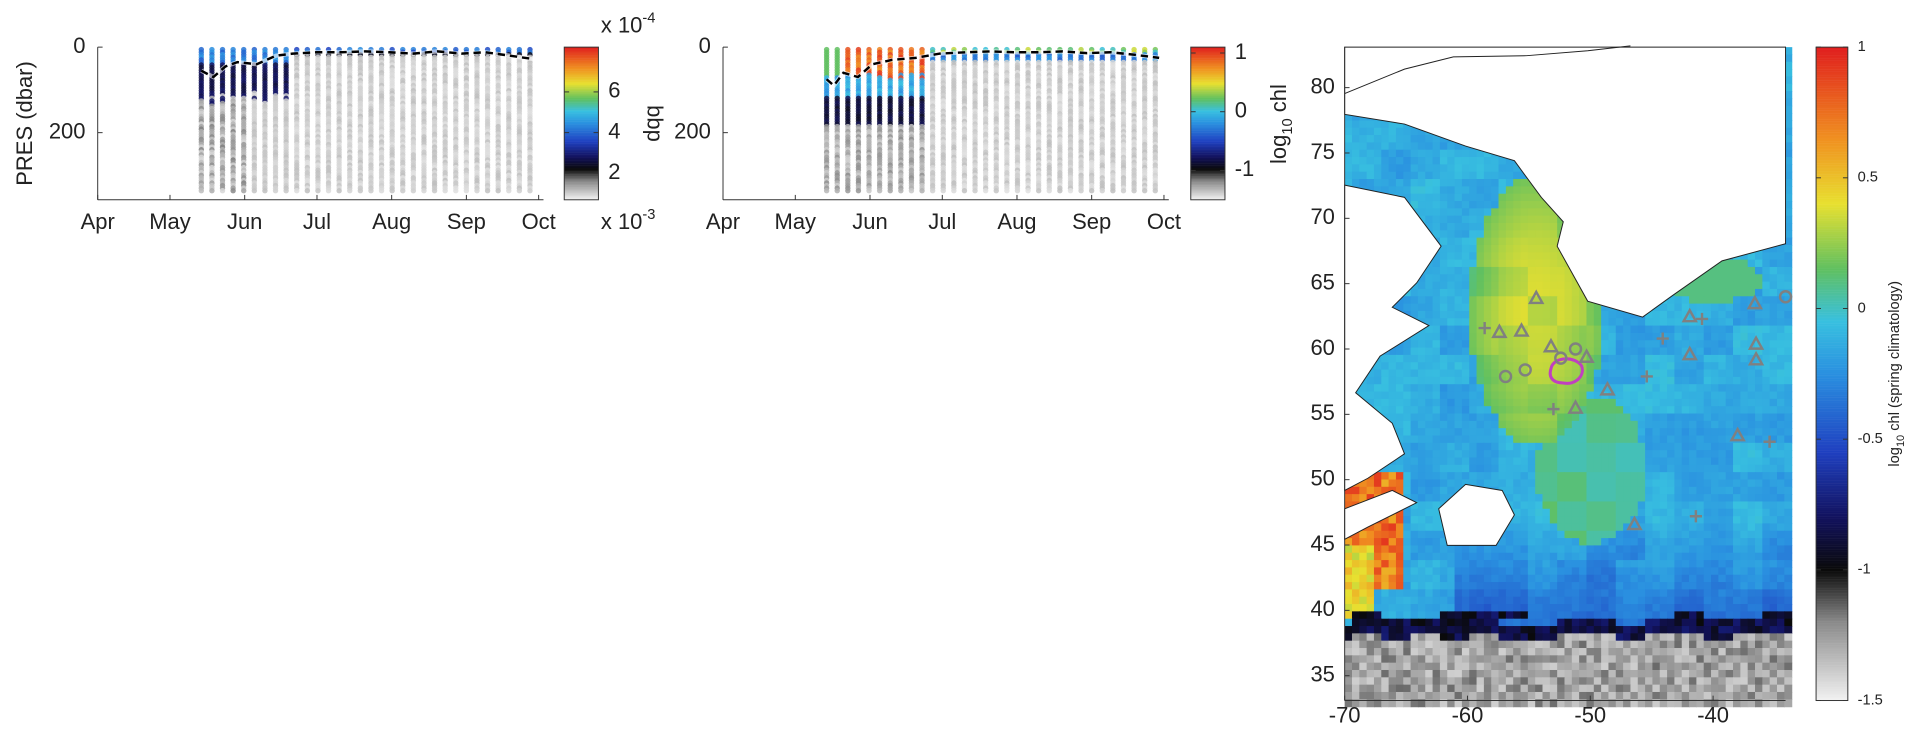  I want to click on colorbar-tick-label: -1, so click(1245, 168).